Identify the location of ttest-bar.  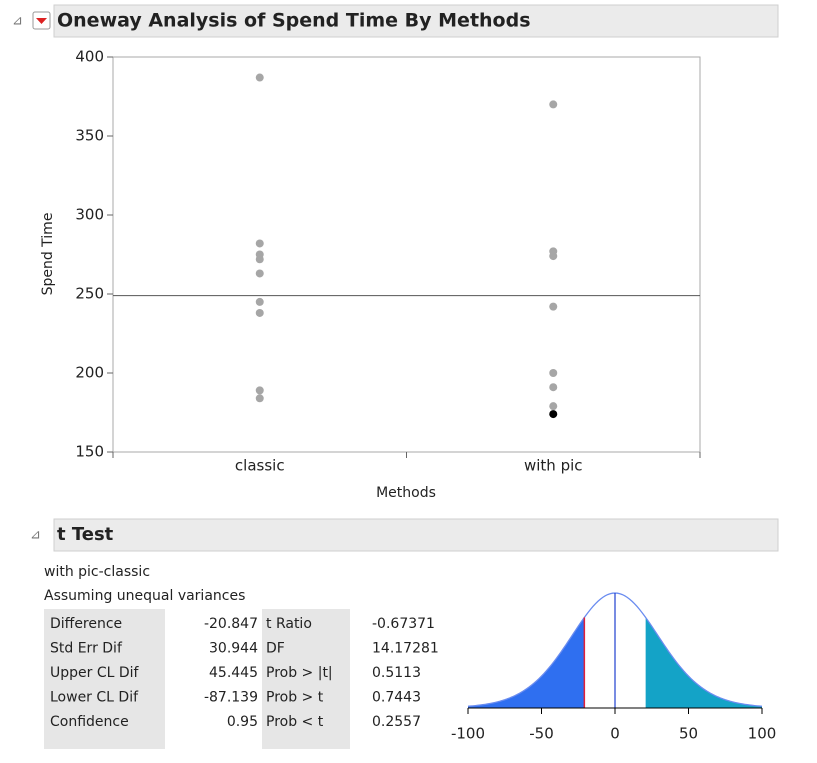
(416, 535).